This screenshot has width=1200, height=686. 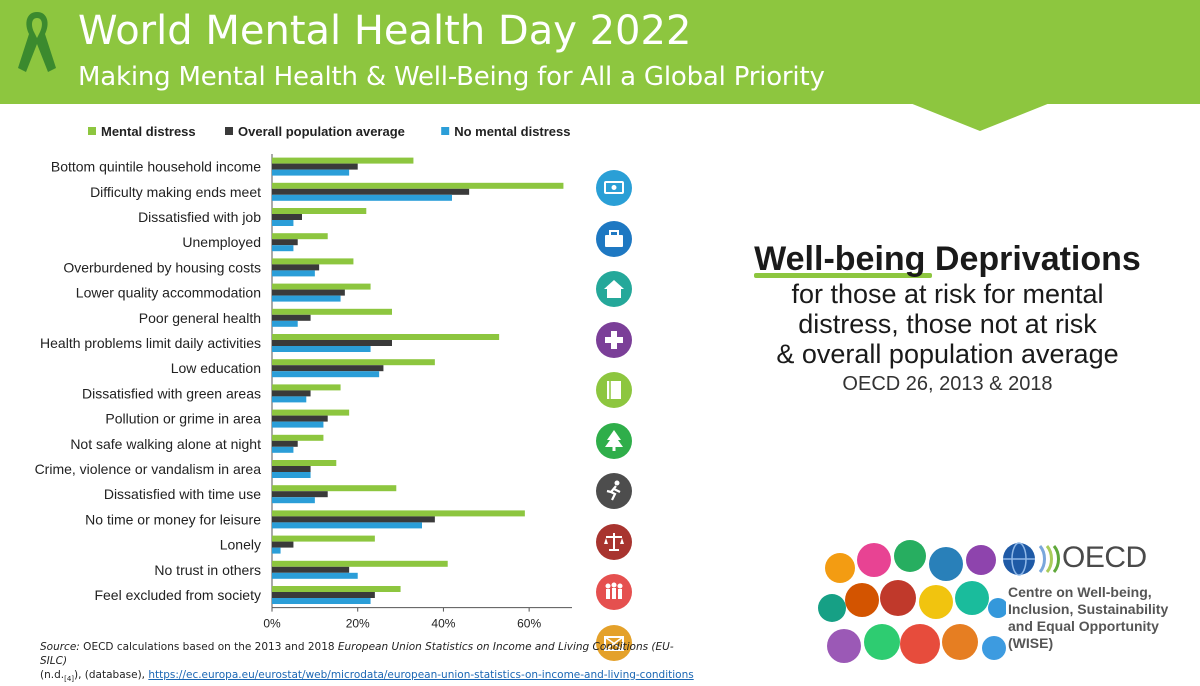 What do you see at coordinates (947, 324) in the screenshot?
I see `panel-line-2: distress, those not at risk` at bounding box center [947, 324].